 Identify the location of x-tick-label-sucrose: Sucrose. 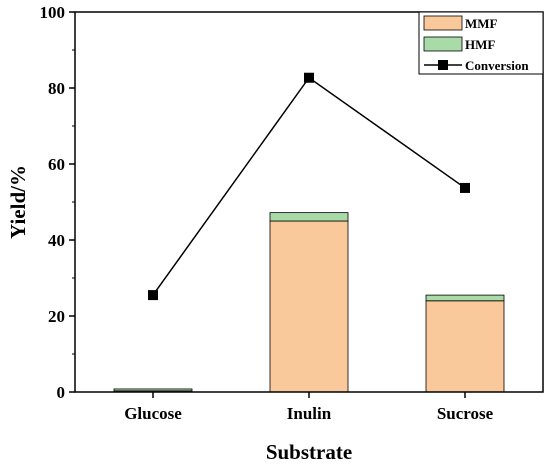
(465, 413).